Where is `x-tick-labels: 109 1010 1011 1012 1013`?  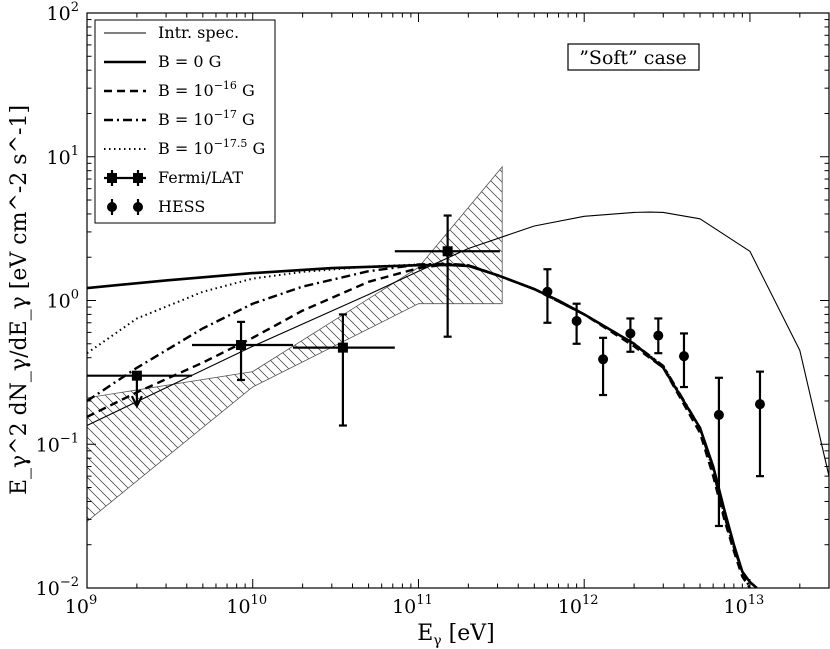 x-tick-labels: 109 1010 1011 1012 1013 is located at coordinates (415, 605).